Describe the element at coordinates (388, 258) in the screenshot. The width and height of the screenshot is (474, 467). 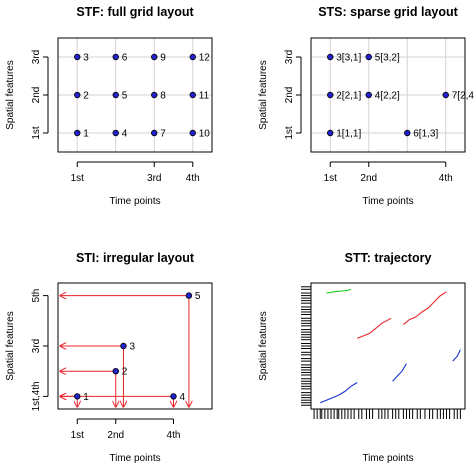
I see `panel-title: STT: trajectory` at that location.